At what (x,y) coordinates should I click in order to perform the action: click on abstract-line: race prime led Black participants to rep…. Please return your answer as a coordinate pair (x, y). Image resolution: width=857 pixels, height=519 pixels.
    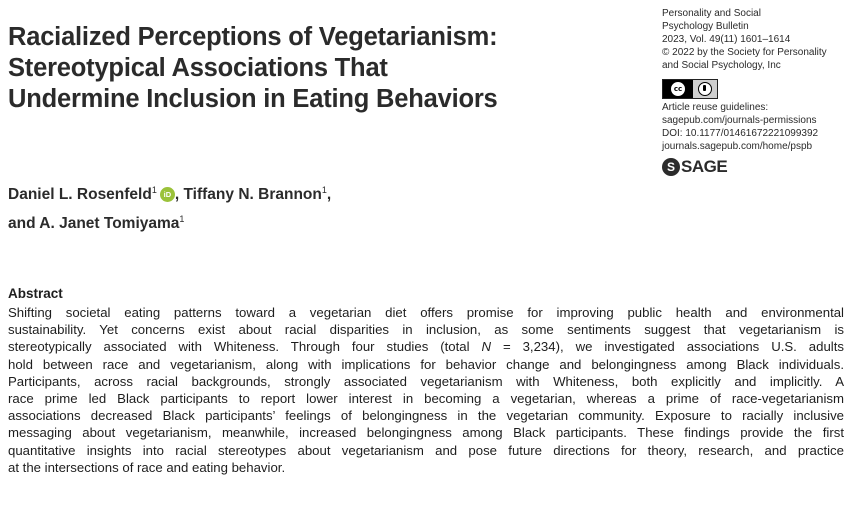
    Looking at the image, I should click on (426, 399).